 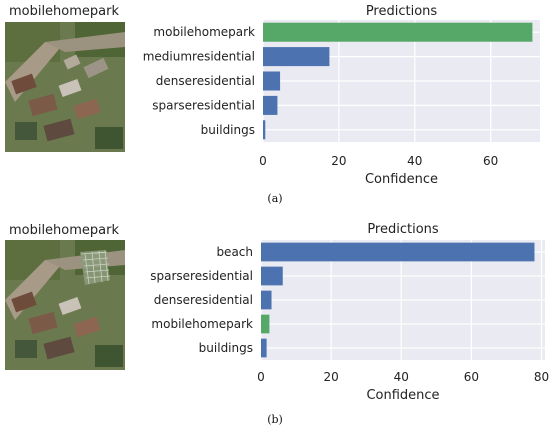 I want to click on bar-beach, so click(x=398, y=252).